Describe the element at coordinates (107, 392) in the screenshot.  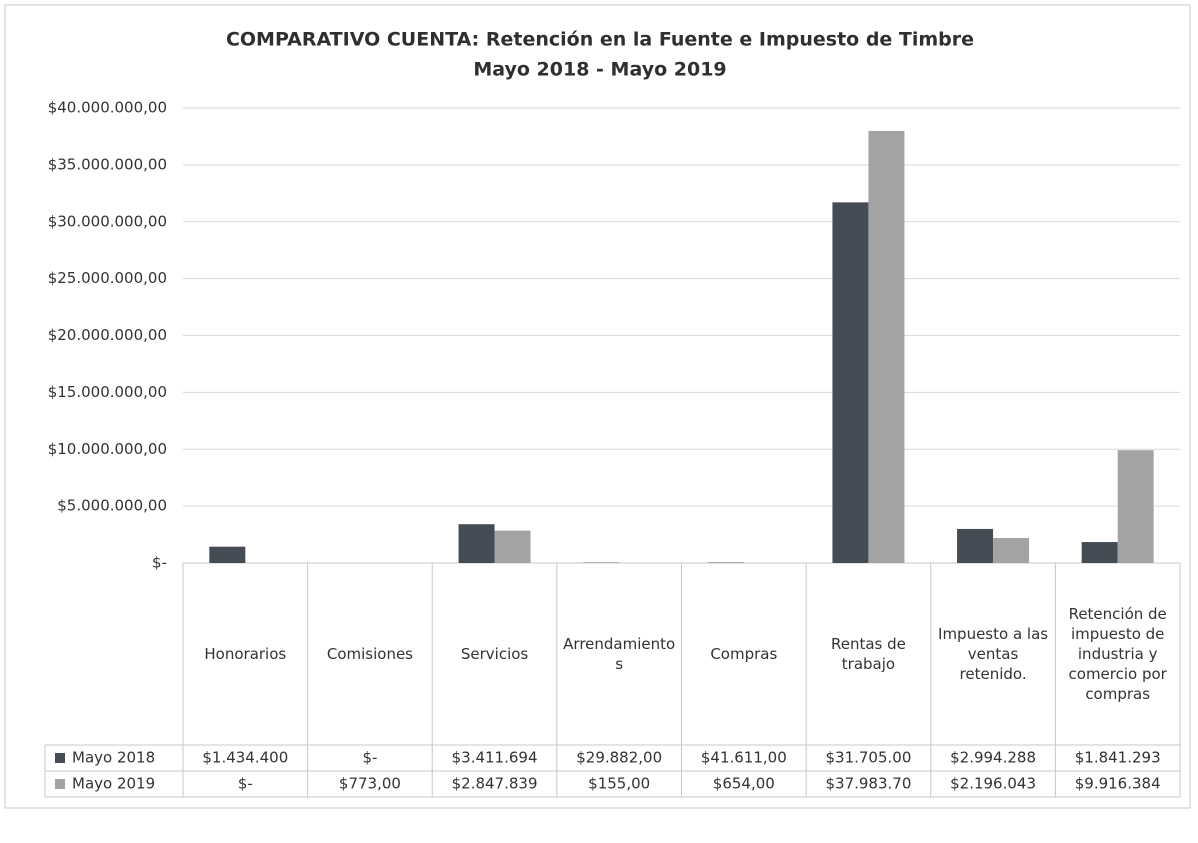
I see `y-tick-label: $15.000.000,00` at that location.